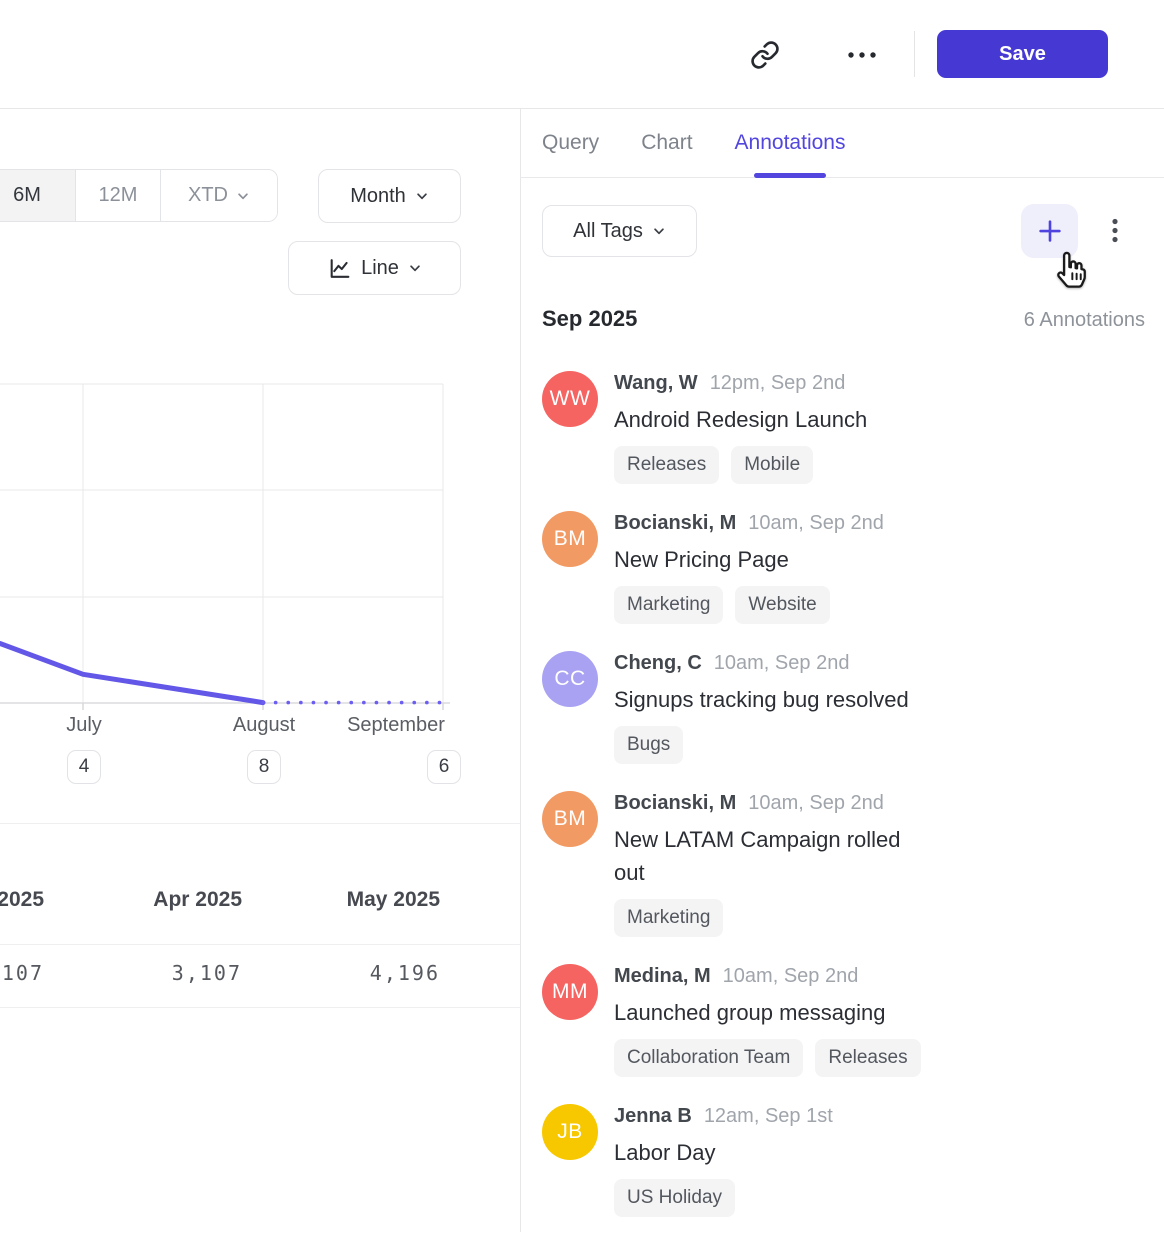 The width and height of the screenshot is (1164, 1244). Describe the element at coordinates (662, 976) in the screenshot. I see `annotation-author: Medina, M` at that location.